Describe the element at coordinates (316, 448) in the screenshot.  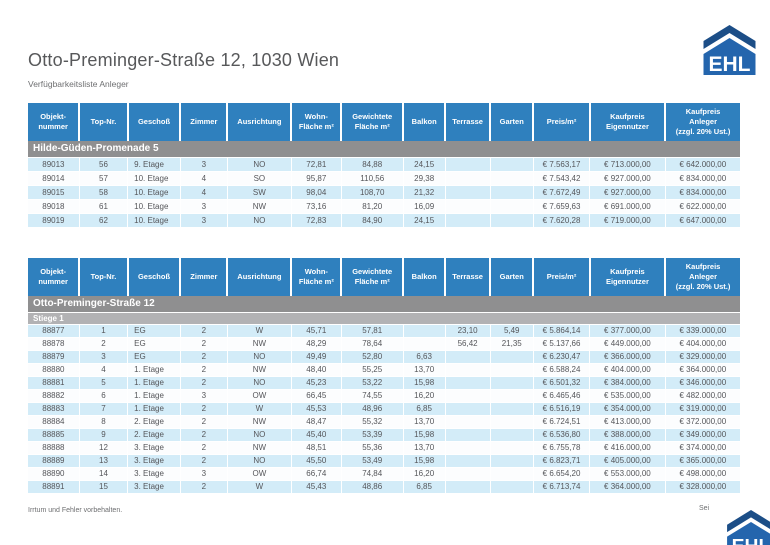
I see `cell-wohnflaeche: 48,51` at that location.